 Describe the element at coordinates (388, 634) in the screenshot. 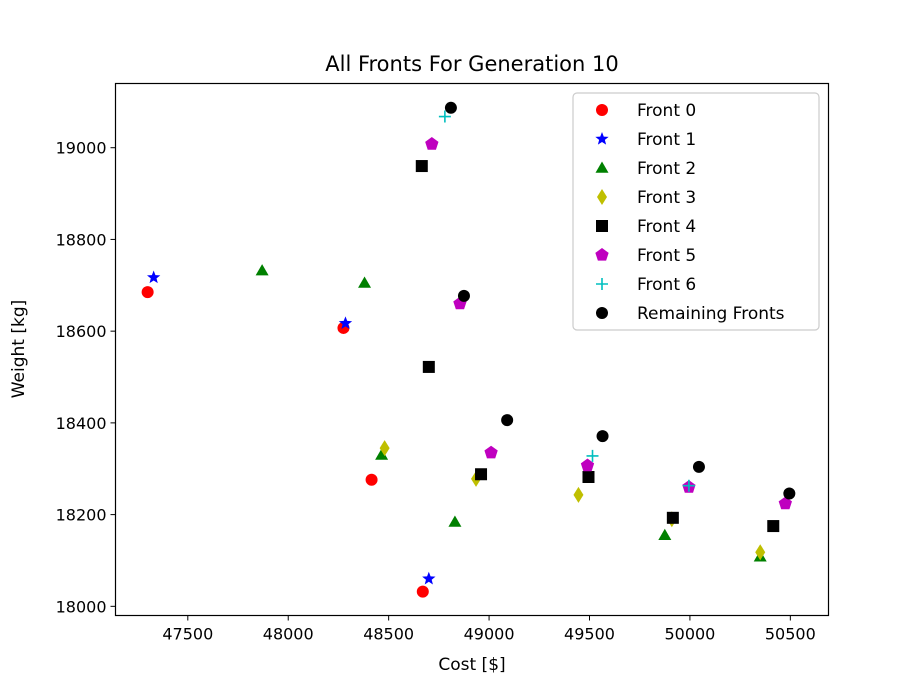

I see `x-tick-label: 48500` at that location.